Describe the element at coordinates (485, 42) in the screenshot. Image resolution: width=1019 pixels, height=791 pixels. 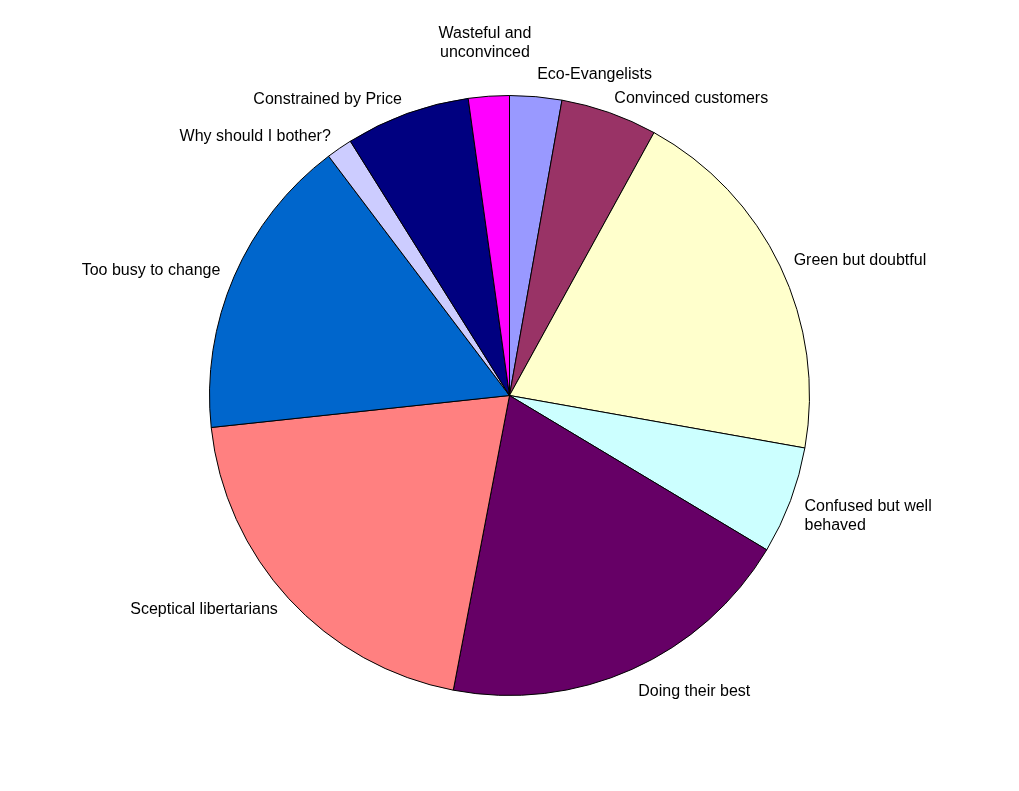
I see `slice-label: Wasteful and unconvinced` at that location.